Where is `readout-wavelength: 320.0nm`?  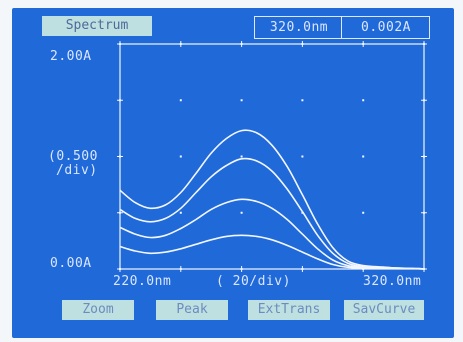 readout-wavelength: 320.0nm is located at coordinates (299, 27).